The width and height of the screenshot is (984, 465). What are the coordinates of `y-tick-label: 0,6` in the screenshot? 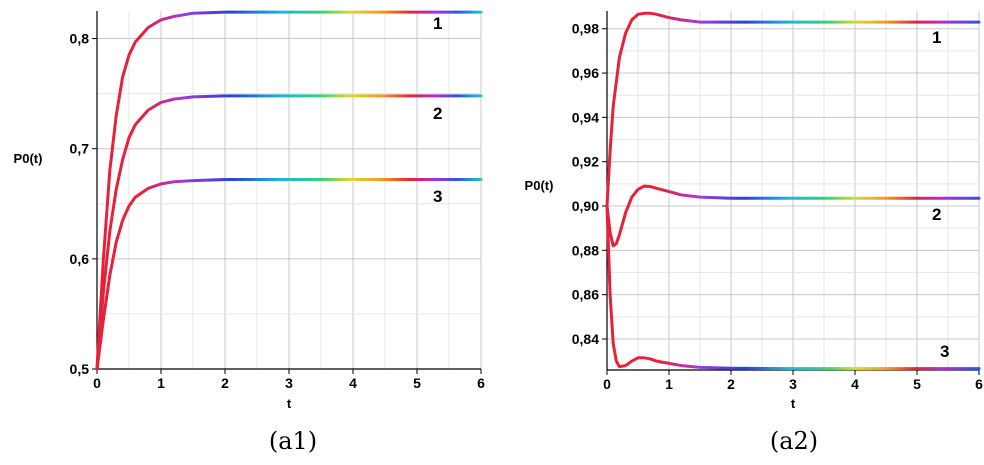 It's located at (80, 259).